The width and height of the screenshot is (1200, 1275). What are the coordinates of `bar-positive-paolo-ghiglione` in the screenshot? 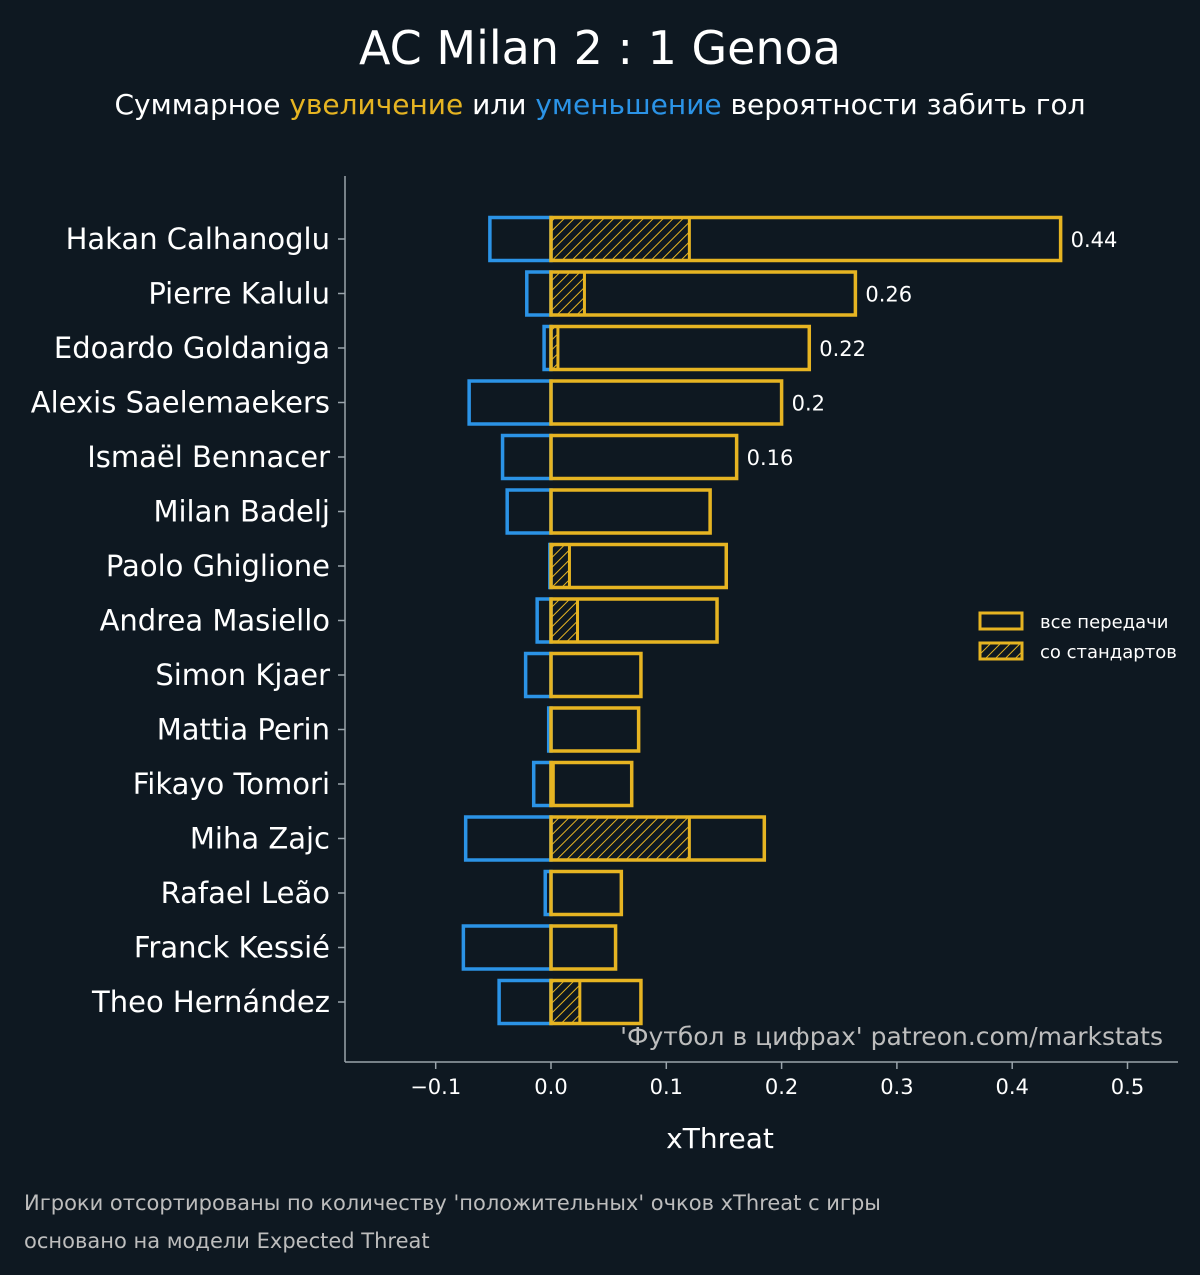 It's located at (639, 566).